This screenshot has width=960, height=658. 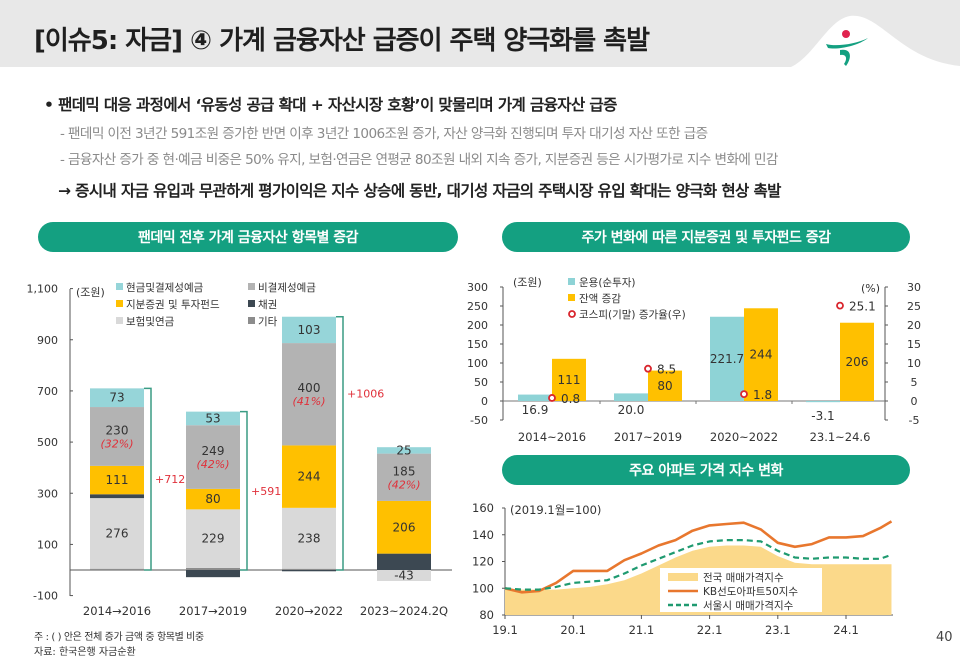 What do you see at coordinates (365, 393) in the screenshot?
I see `total-label: +1006` at bounding box center [365, 393].